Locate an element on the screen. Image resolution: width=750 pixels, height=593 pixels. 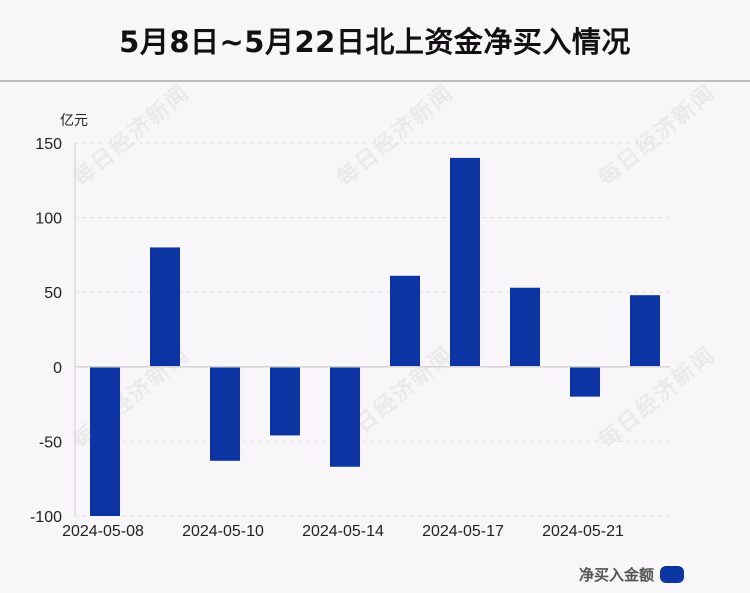
y-axis-unit-label: 亿元 is located at coordinates (74, 121).